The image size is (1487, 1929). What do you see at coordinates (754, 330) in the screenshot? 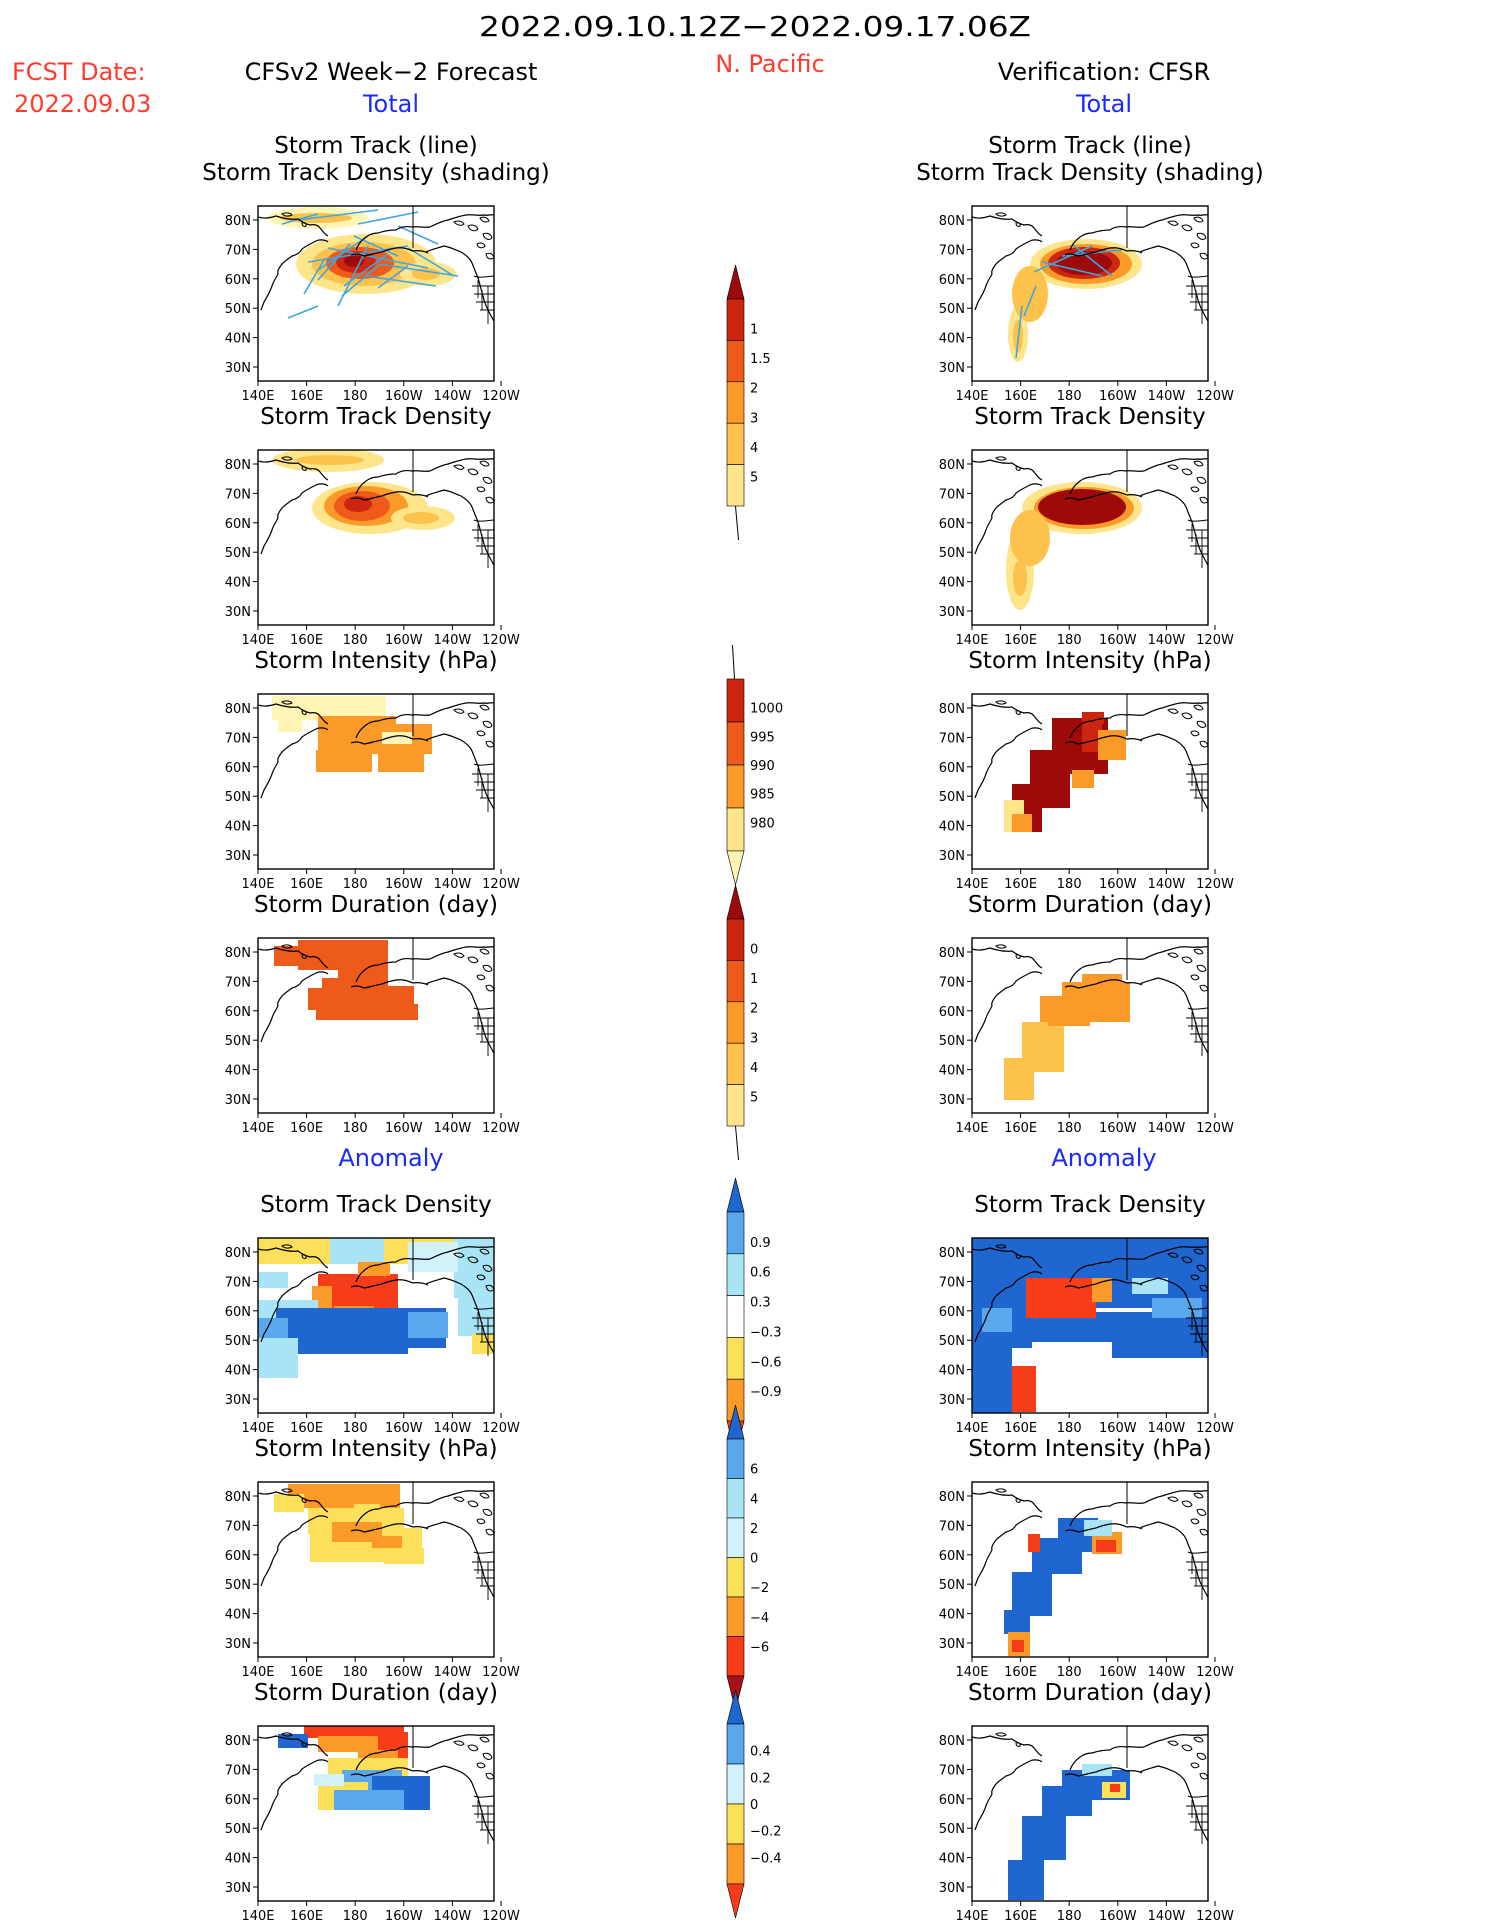
I see `colorbar-label: 1` at bounding box center [754, 330].